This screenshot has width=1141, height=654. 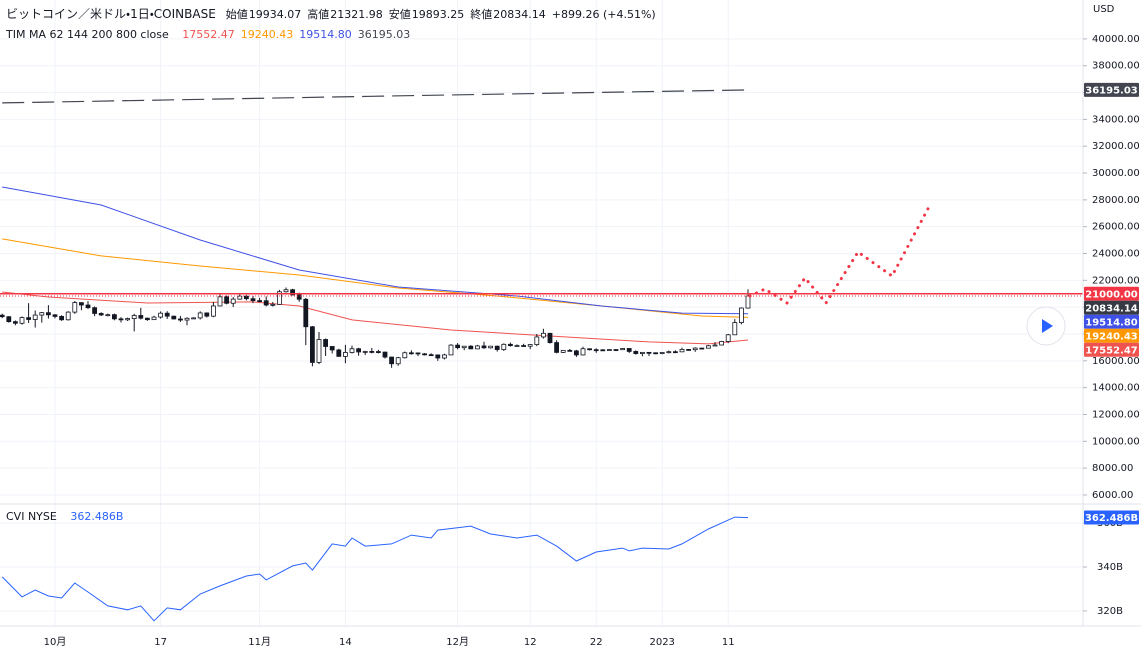 I want to click on ma-legend-title: TIM MA 62 144 200 800 close, so click(x=87, y=34).